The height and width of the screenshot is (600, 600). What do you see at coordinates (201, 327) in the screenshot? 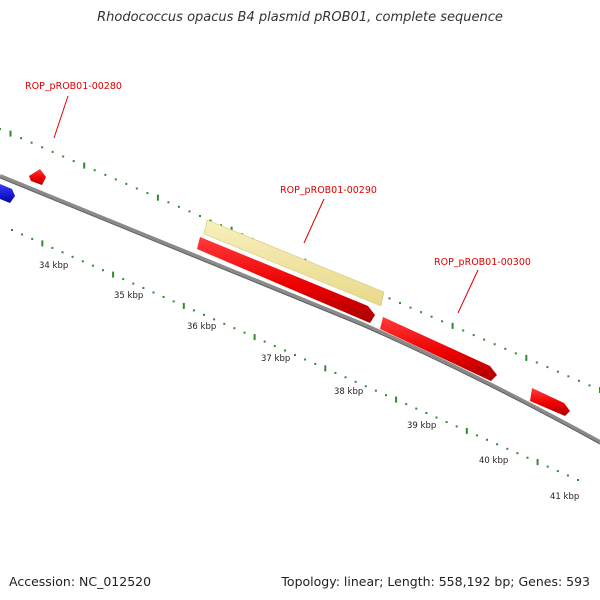
I see `kbp-label-36: 36 kbp` at bounding box center [201, 327].